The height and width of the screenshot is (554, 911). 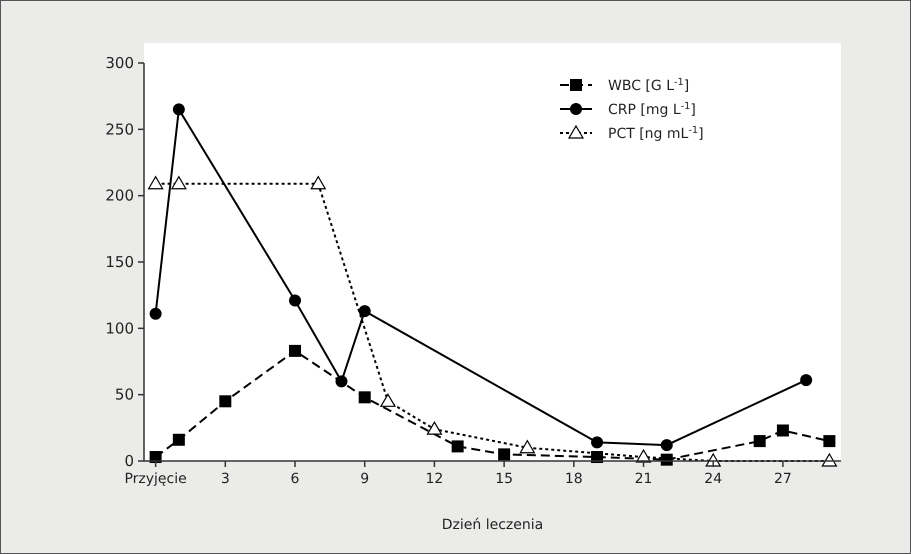 What do you see at coordinates (652, 109) in the screenshot?
I see `legend-label: CRP [mg L$^{-1}$]` at bounding box center [652, 109].